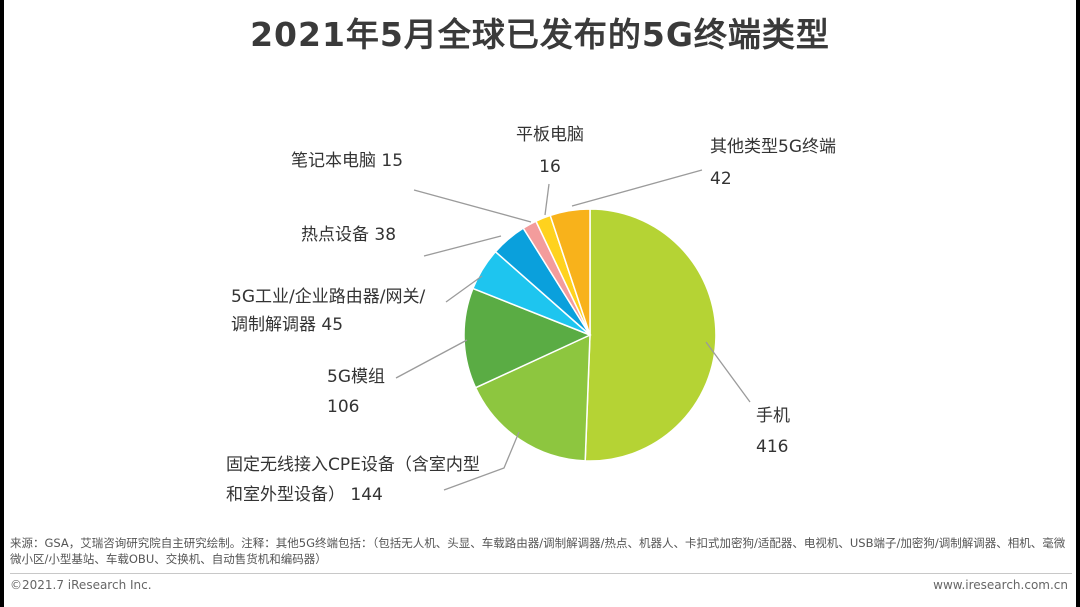  Describe the element at coordinates (721, 179) in the screenshot. I see `slice-label-7-1: 42` at that location.